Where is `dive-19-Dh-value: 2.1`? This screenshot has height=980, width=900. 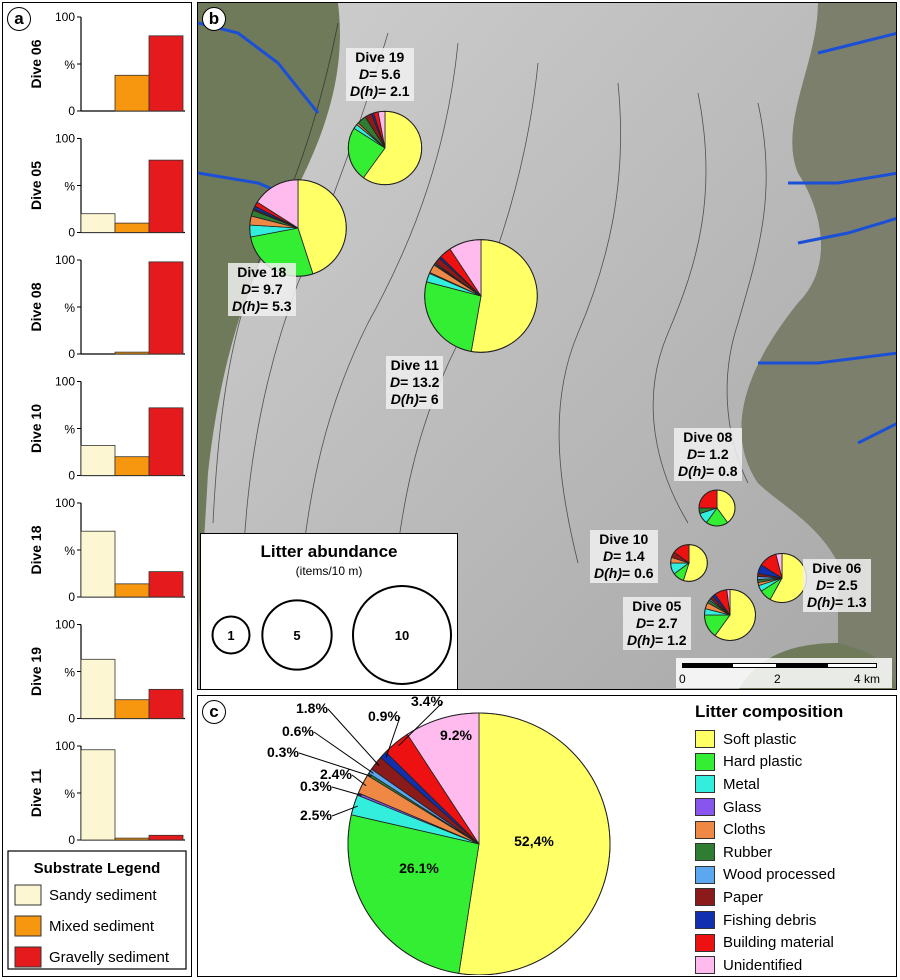
dive-19-Dh-value: 2.1 is located at coordinates (400, 91).